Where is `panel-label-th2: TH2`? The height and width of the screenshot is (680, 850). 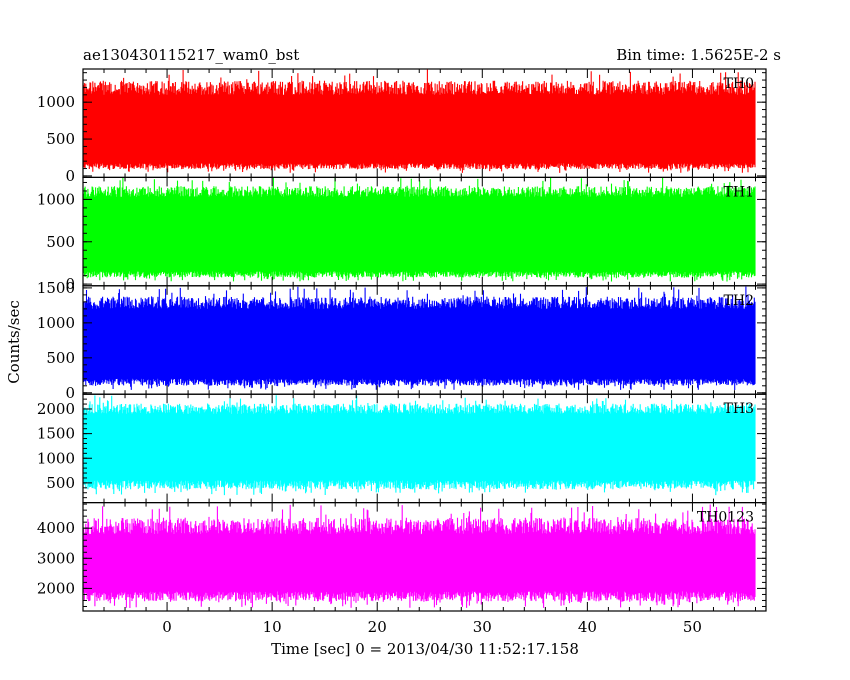 panel-label-th2: TH2 is located at coordinates (739, 301).